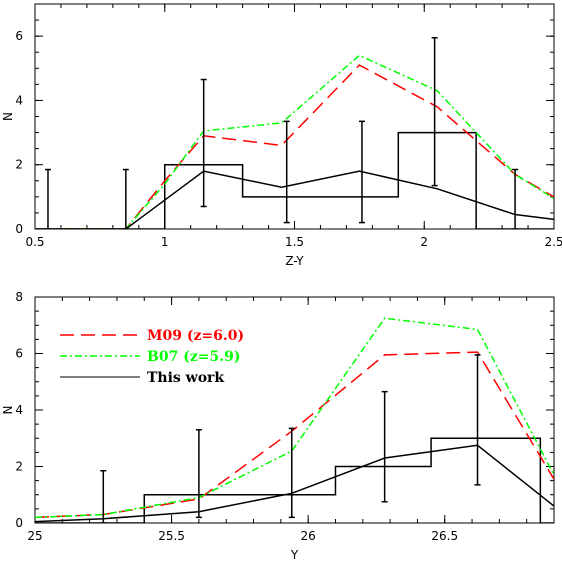 The width and height of the screenshot is (562, 566). I want to click on x-tick-label: 26, so click(308, 536).